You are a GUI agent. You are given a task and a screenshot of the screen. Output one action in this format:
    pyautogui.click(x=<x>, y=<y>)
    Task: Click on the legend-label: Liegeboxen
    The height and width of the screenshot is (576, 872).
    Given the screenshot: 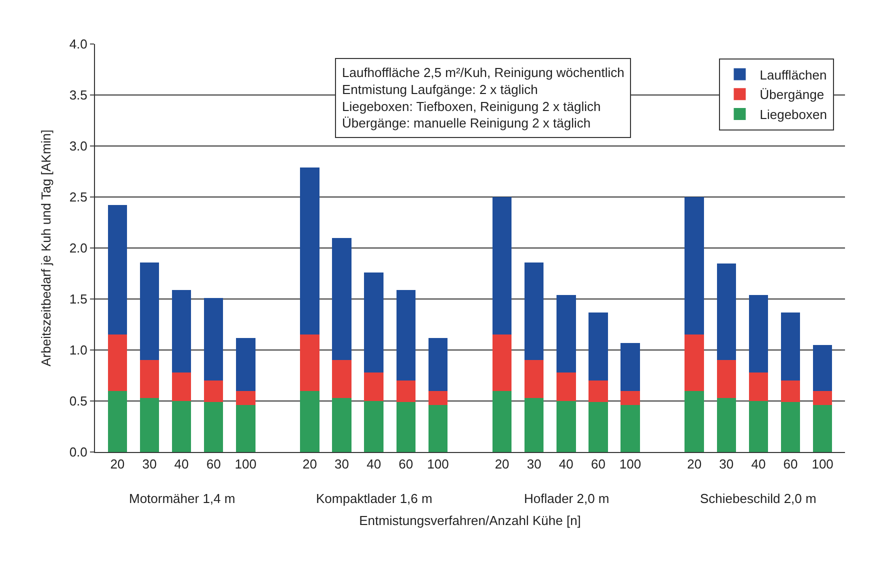 What is the action you would take?
    pyautogui.click(x=793, y=114)
    